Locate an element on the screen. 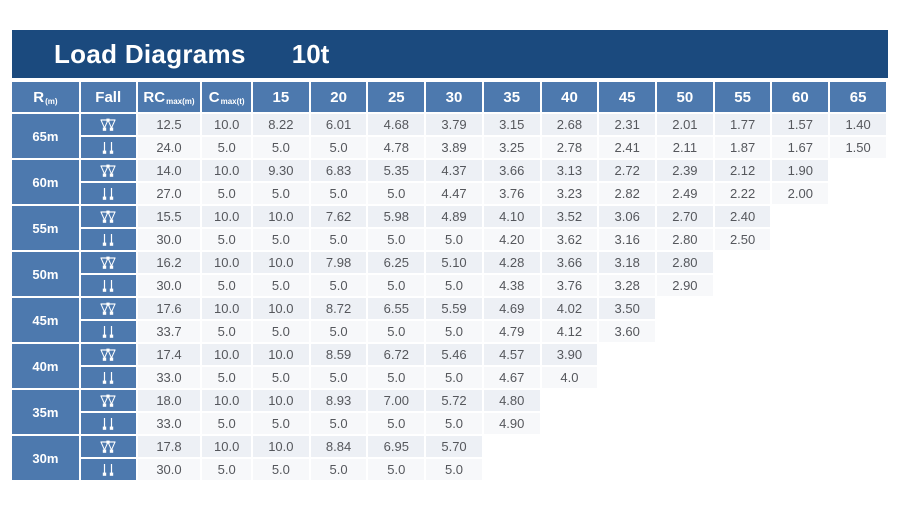 The height and width of the screenshot is (512, 900). load-cell-50m-4-fall-40: 3.66 is located at coordinates (569, 262).